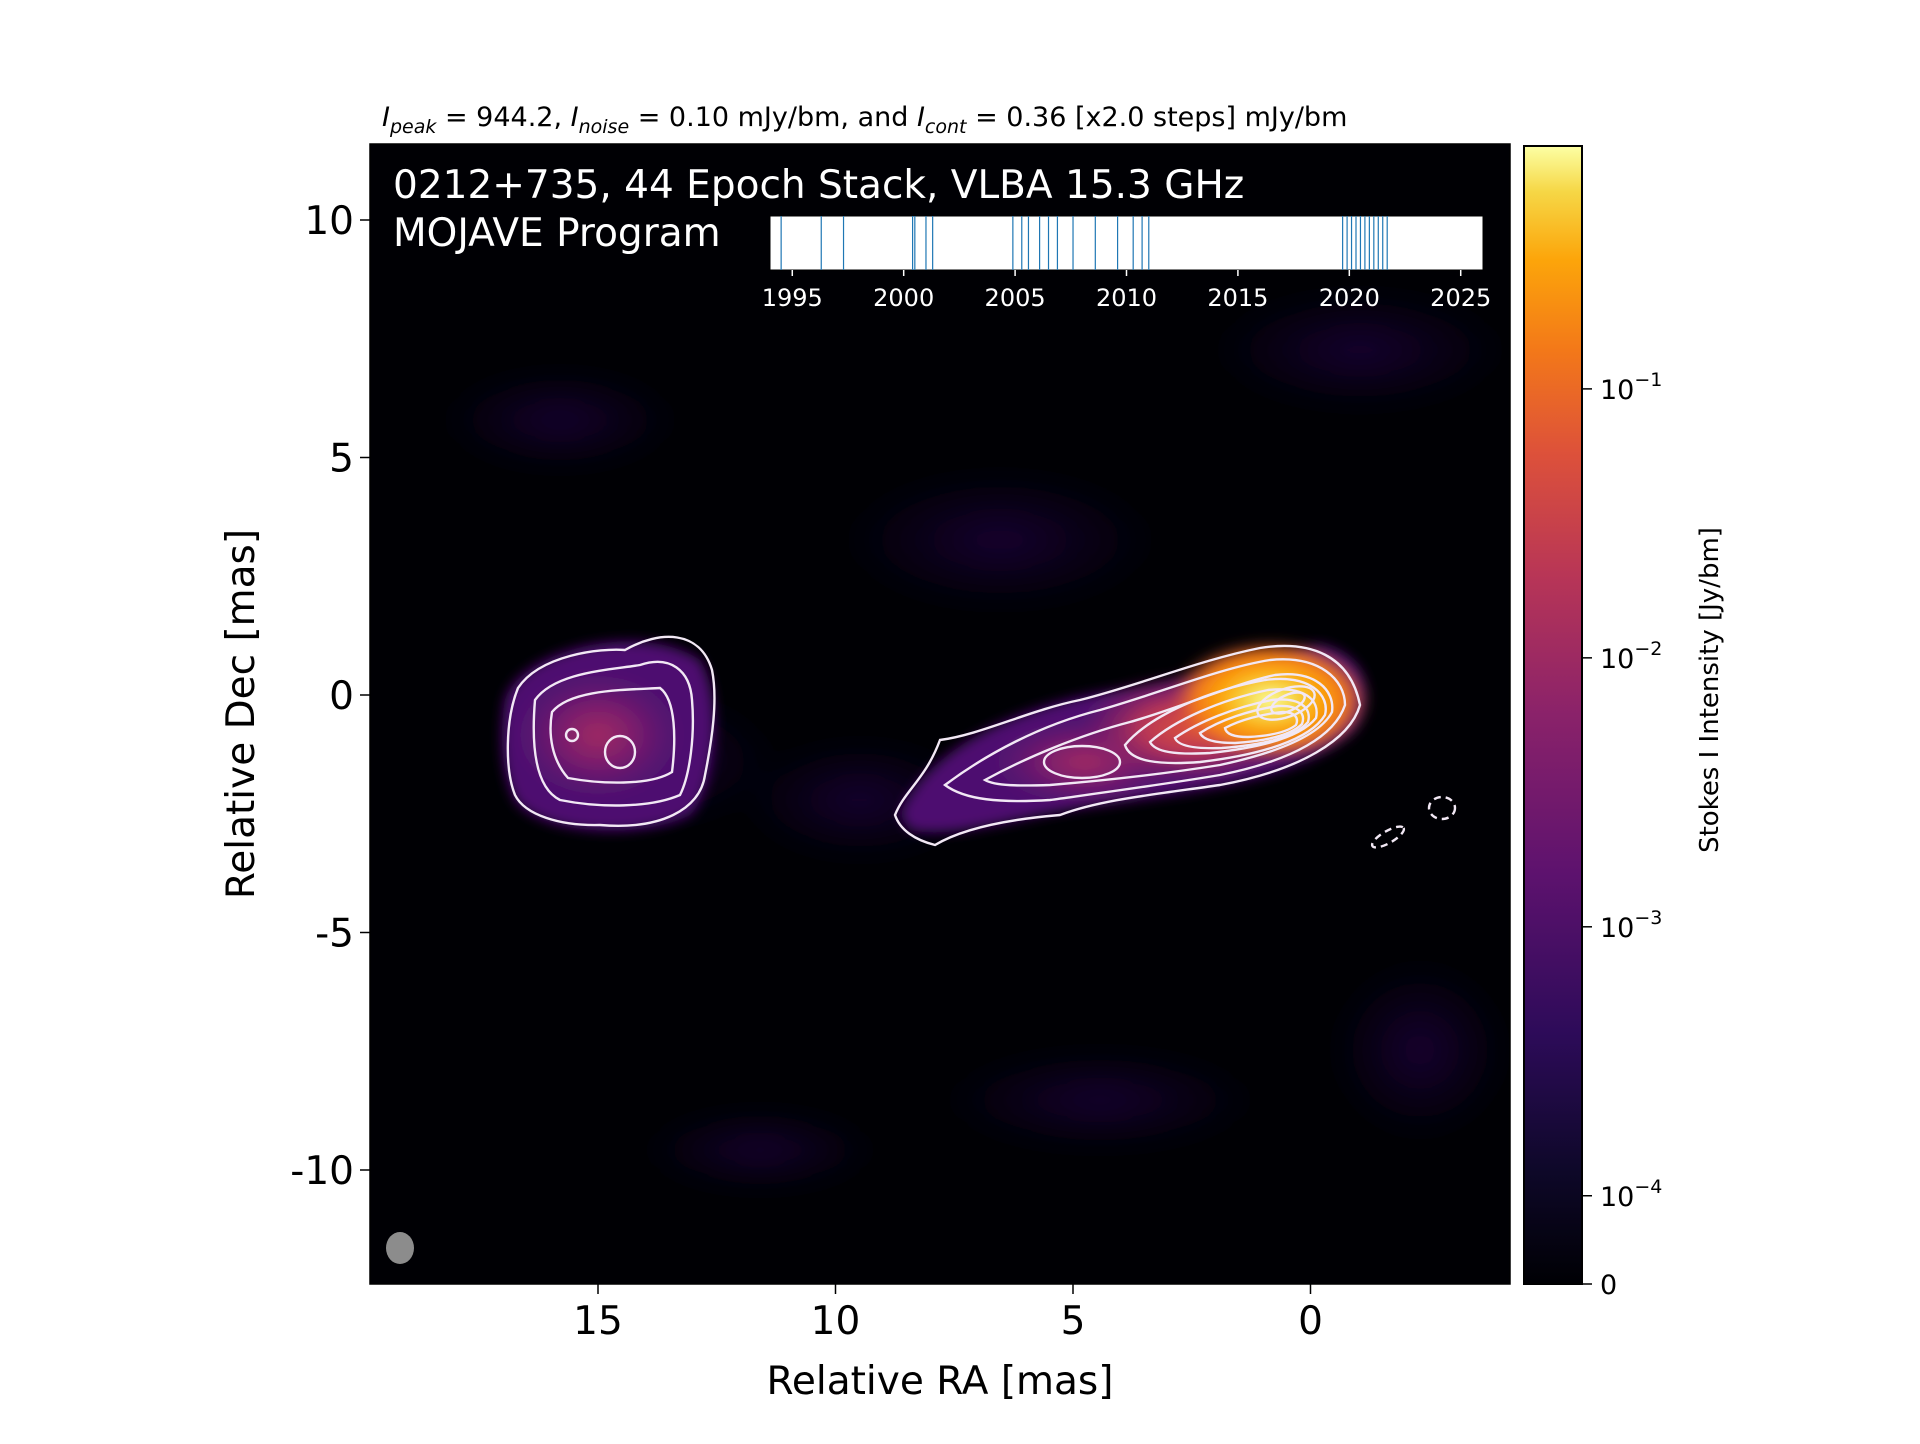 This screenshot has width=1920, height=1444. Describe the element at coordinates (773, 117) in the screenshot. I see `header-text-1: = 0.10 mJy/bm, and` at that location.